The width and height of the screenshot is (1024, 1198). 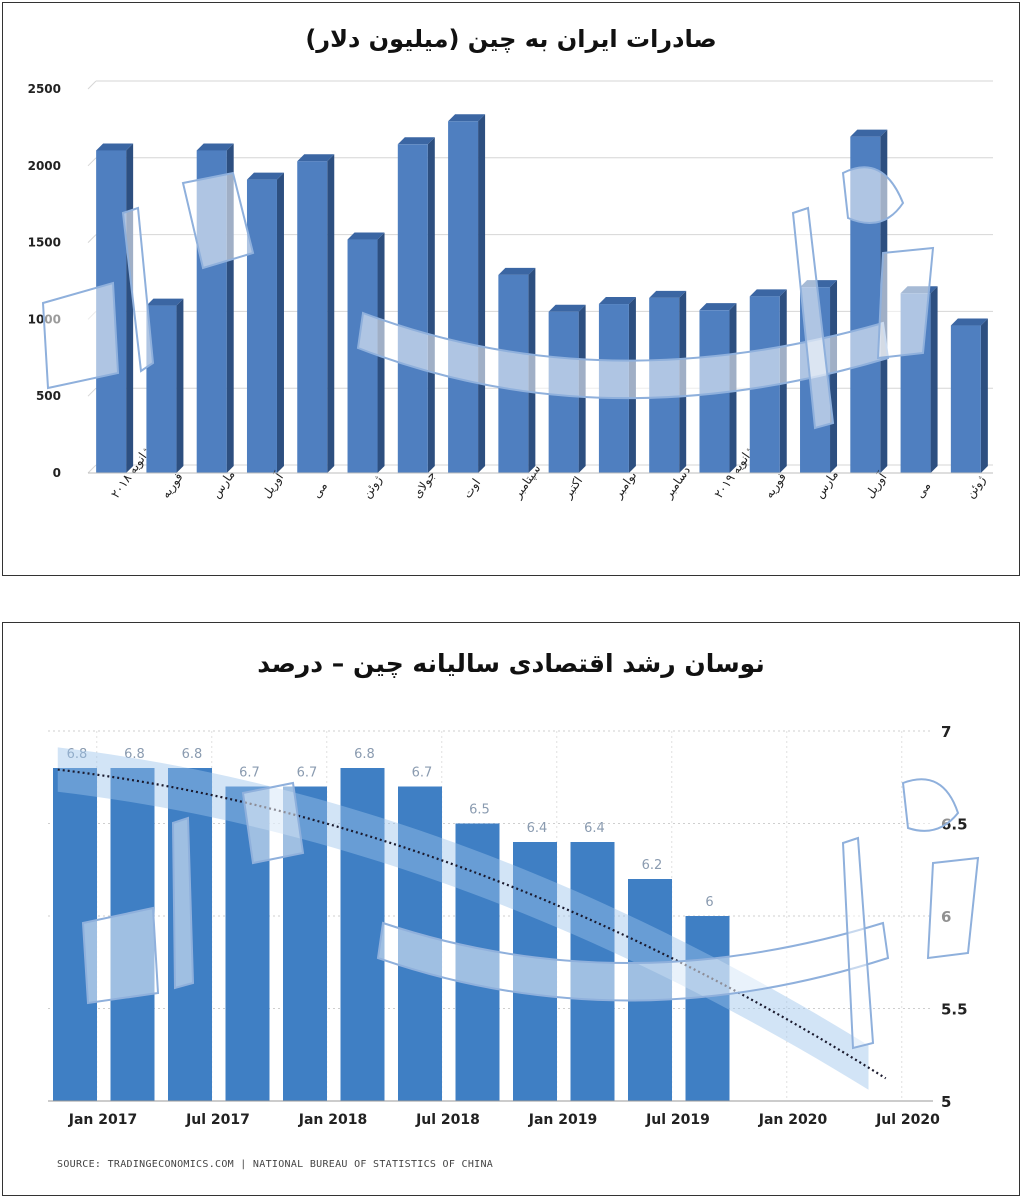 What do you see at coordinates (511, 39) in the screenshot?
I see `chart-title: صادرات ایران به چین (میلیون دلار)` at bounding box center [511, 39].